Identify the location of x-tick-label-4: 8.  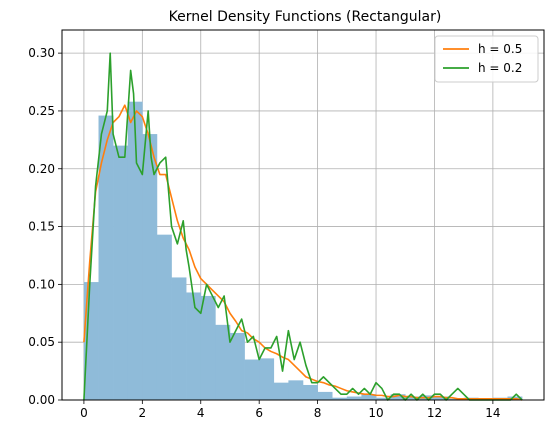
(318, 413).